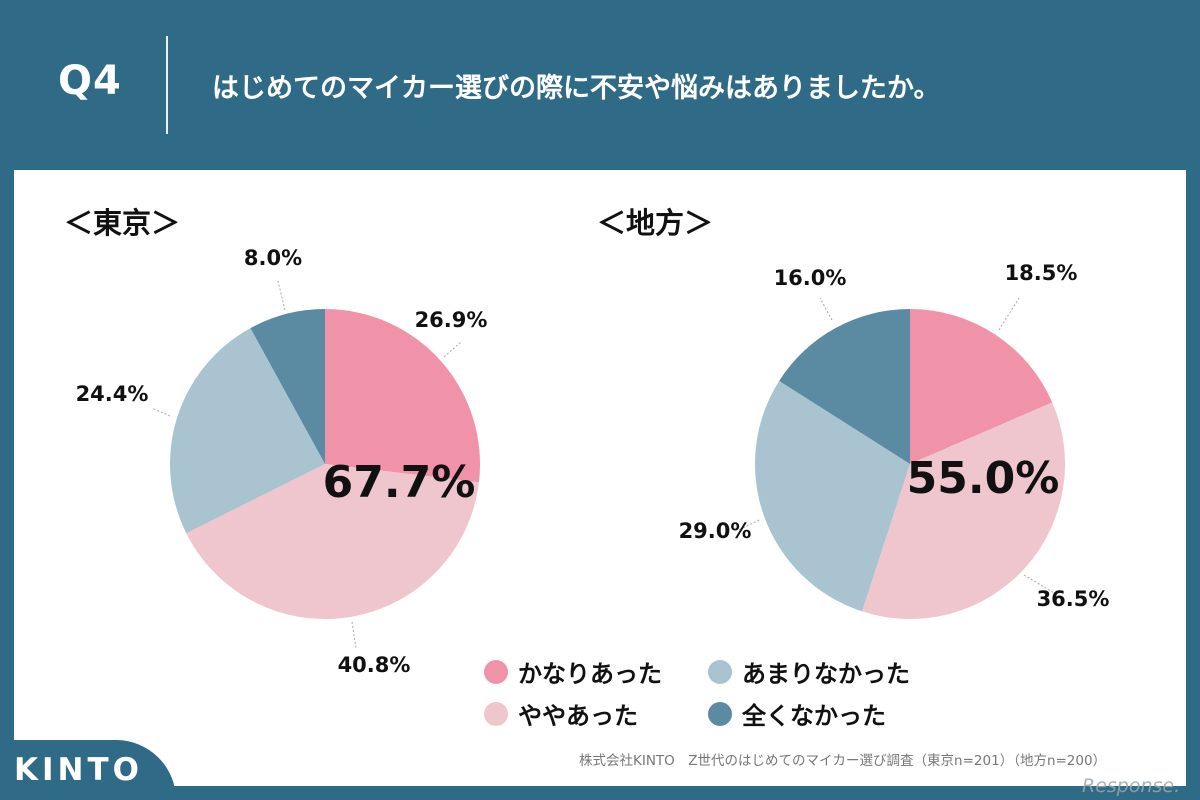 The width and height of the screenshot is (1200, 800). I want to click on legend-item-mattaku: 全くなかった, so click(797, 713).